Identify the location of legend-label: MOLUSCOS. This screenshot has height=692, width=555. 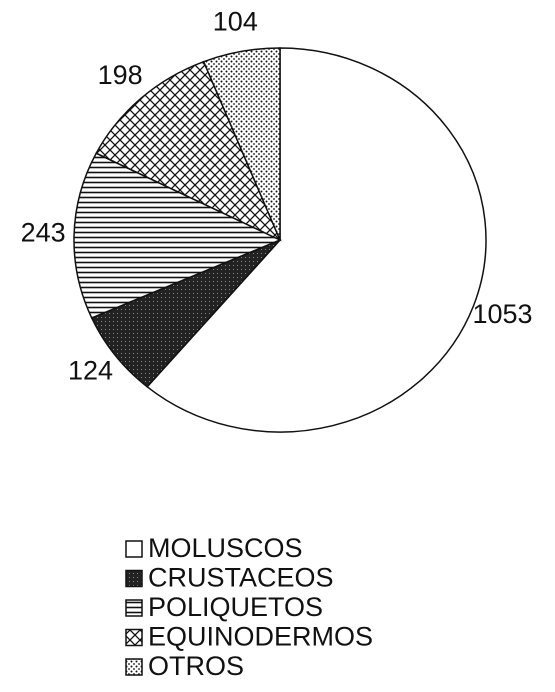
(225, 548).